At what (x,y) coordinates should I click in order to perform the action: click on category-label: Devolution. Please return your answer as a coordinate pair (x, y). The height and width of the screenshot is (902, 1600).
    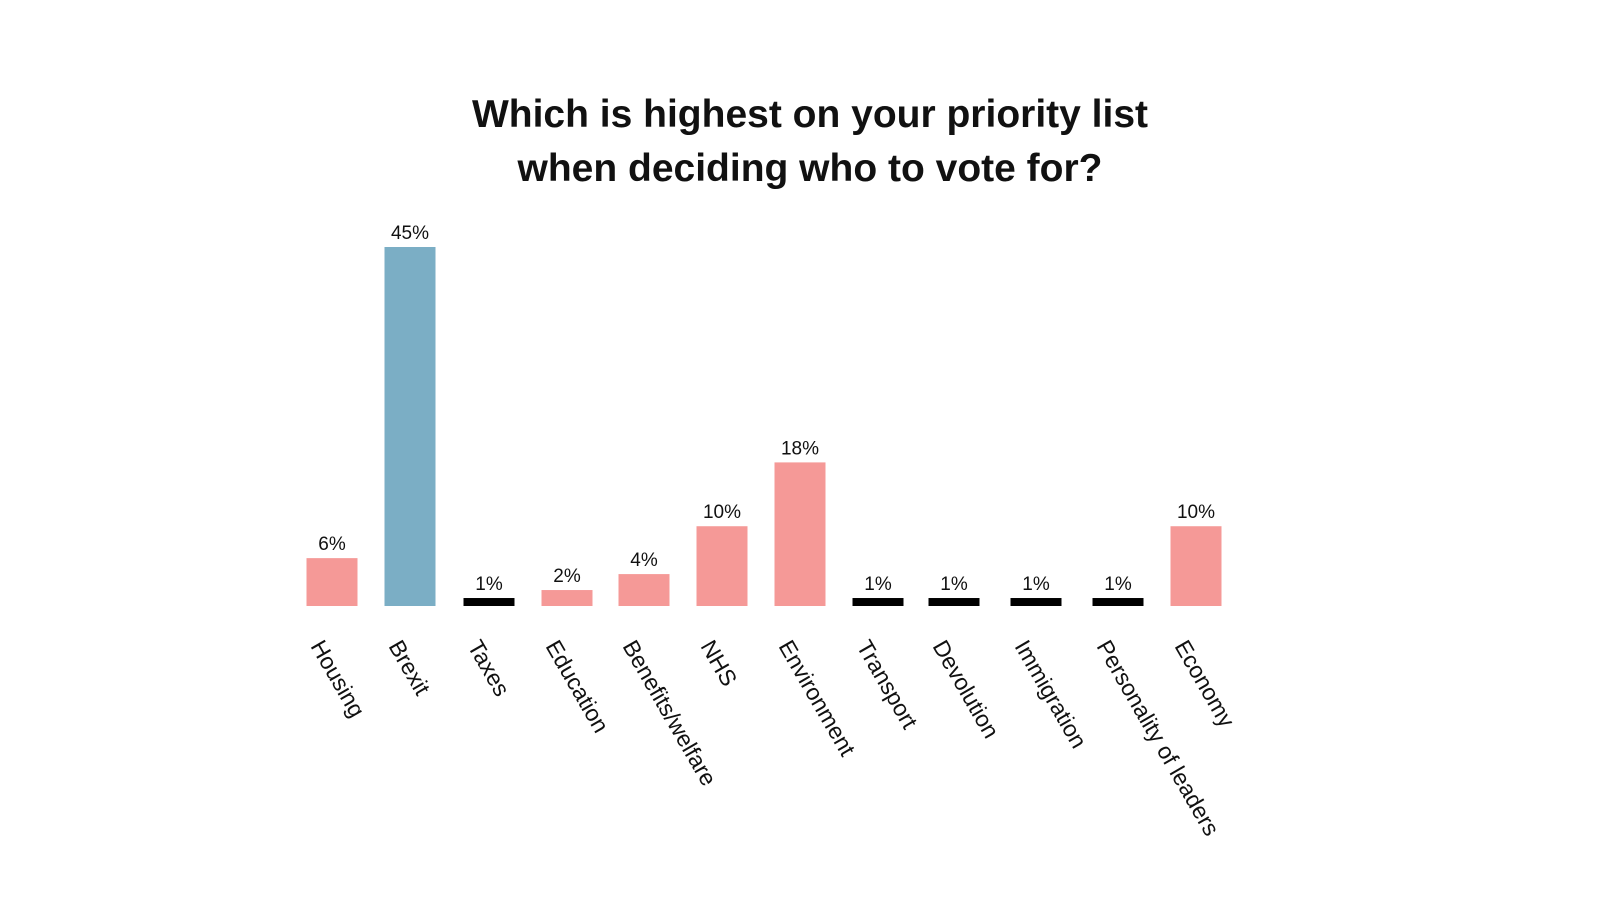
    Looking at the image, I should click on (966, 689).